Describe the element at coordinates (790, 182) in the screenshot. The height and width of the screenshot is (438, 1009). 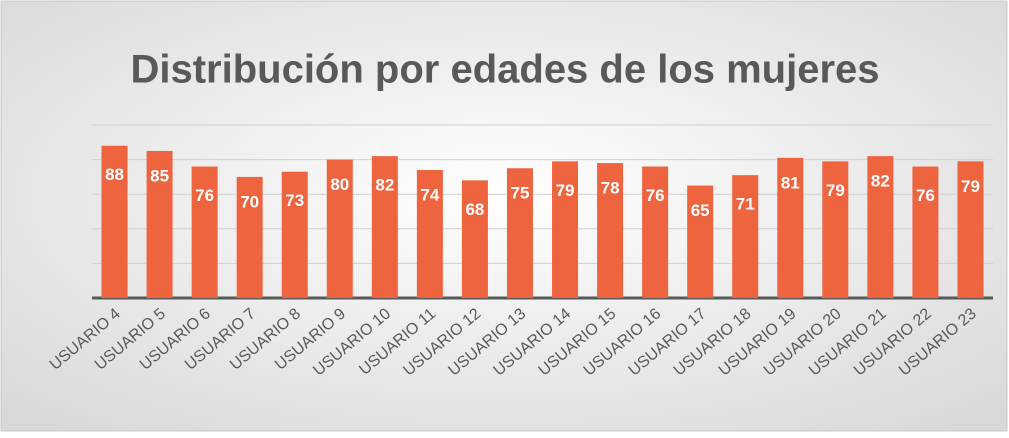
I see `data-label: 81` at that location.